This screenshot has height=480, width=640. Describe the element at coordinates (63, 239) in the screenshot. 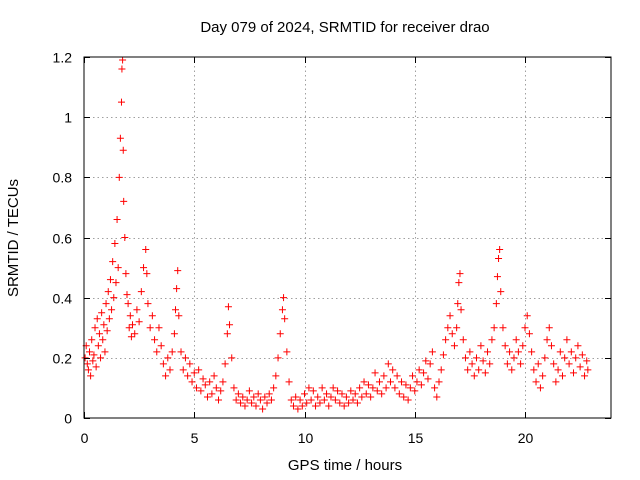

I see `y-tick-label: 0.6` at that location.